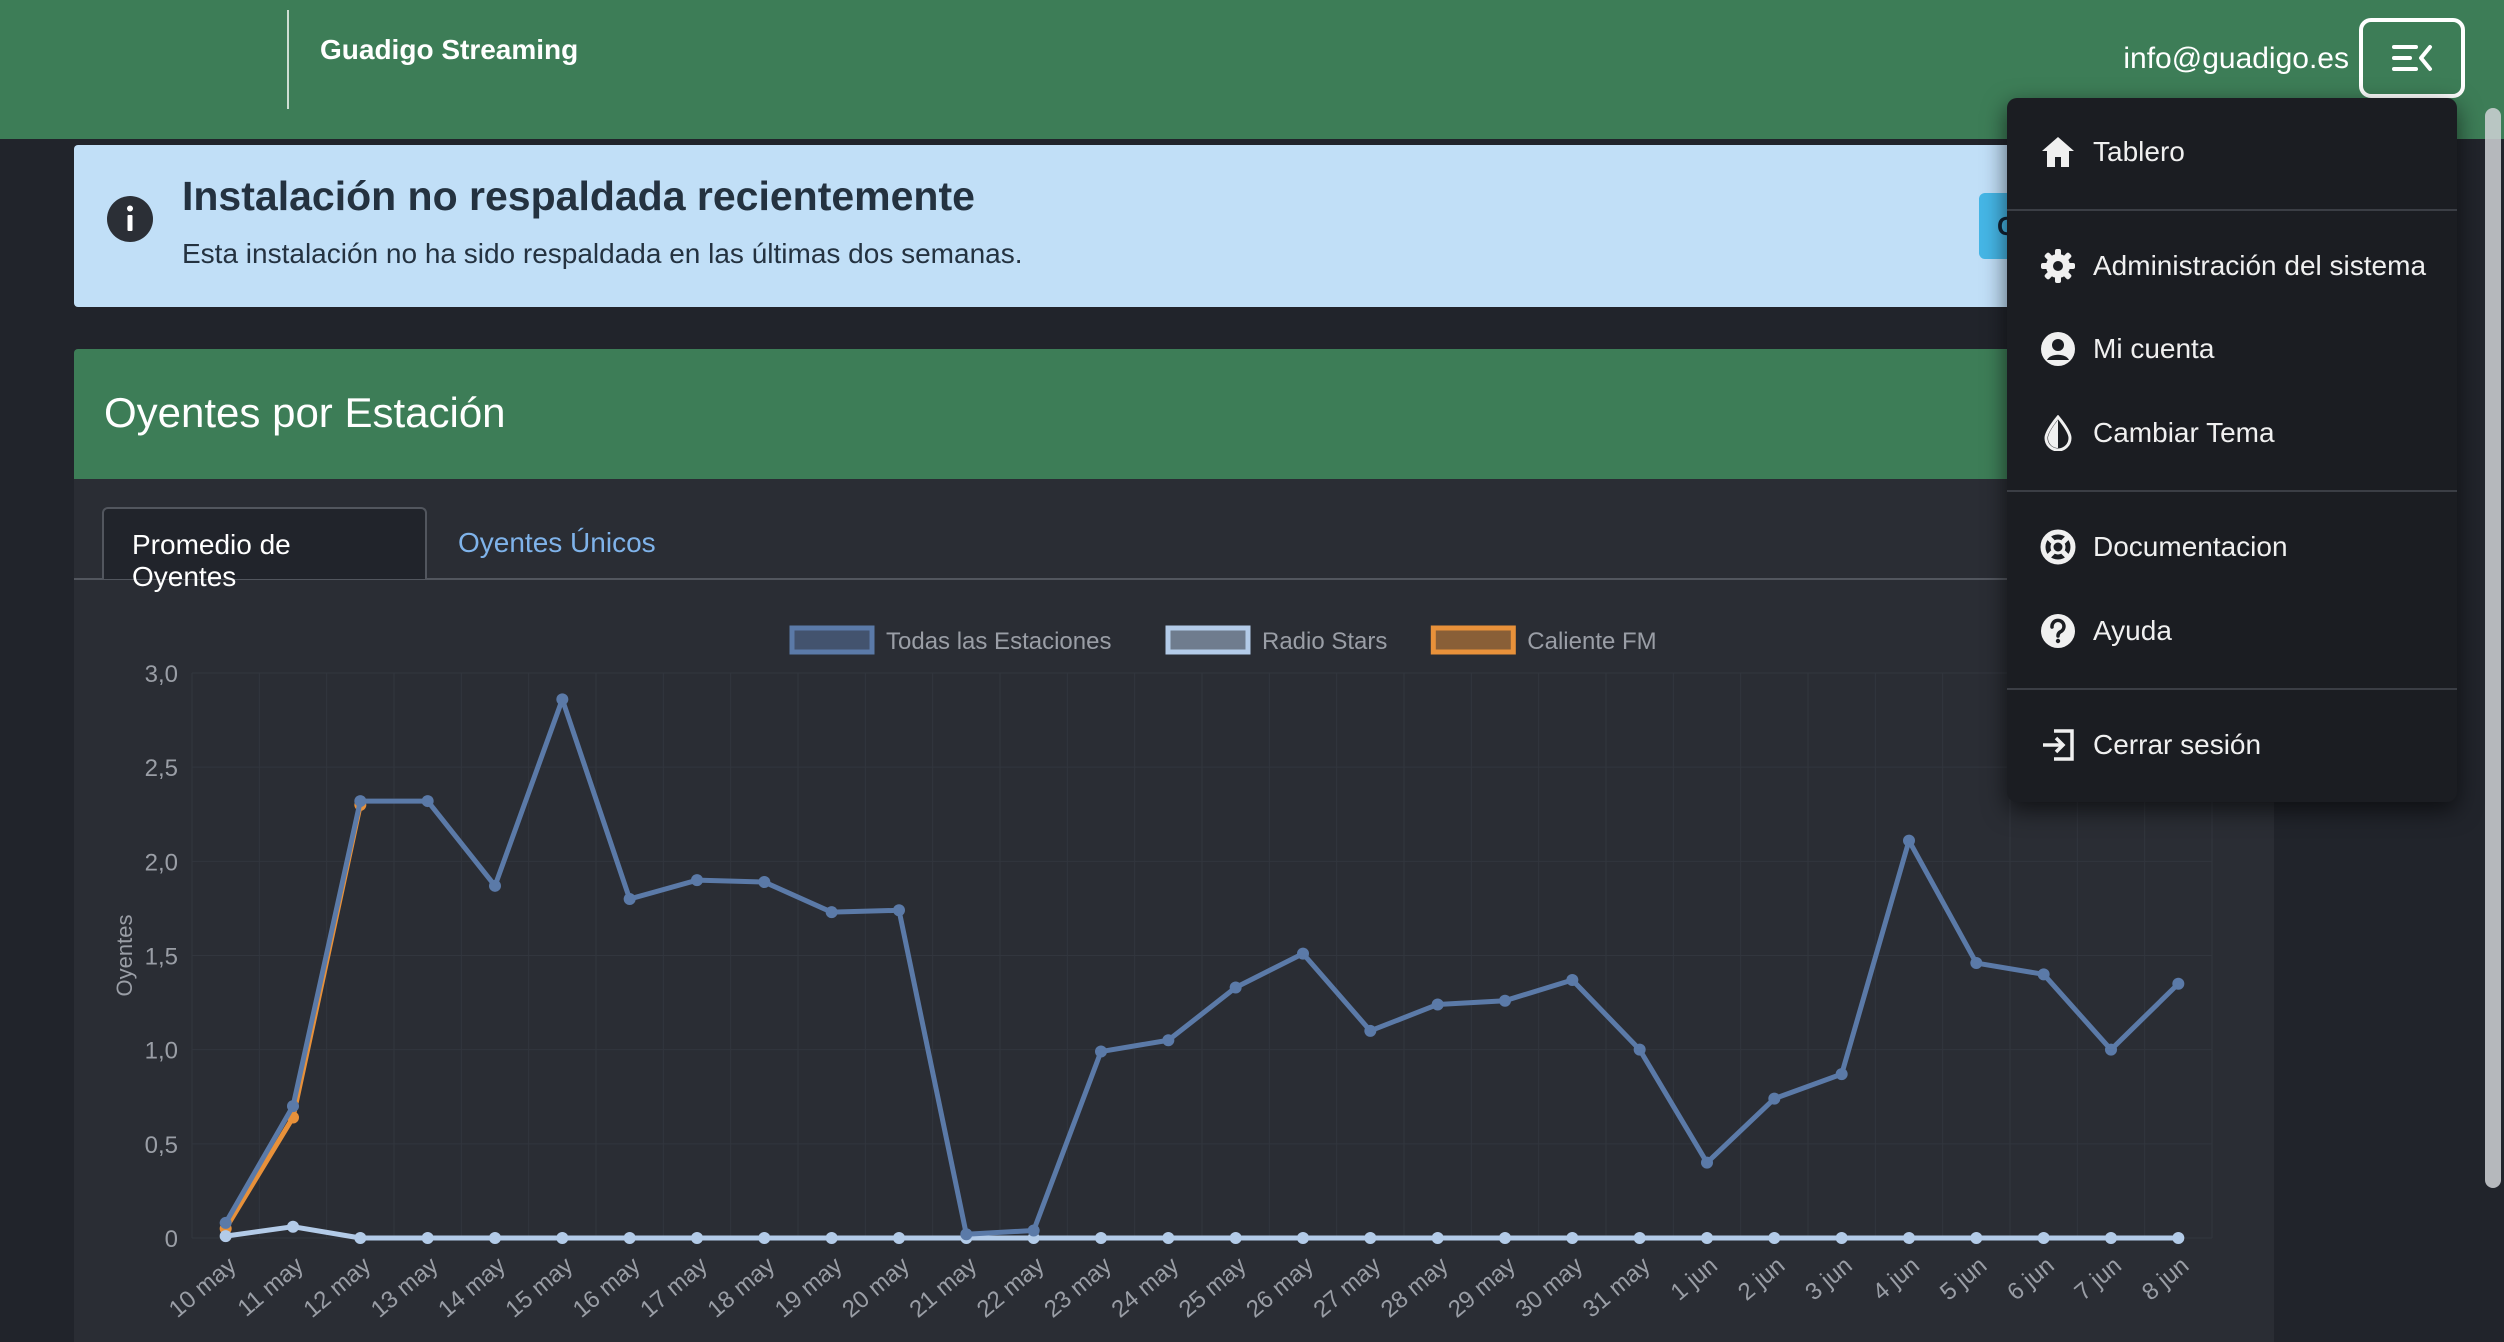  I want to click on home-icon, so click(2058, 152).